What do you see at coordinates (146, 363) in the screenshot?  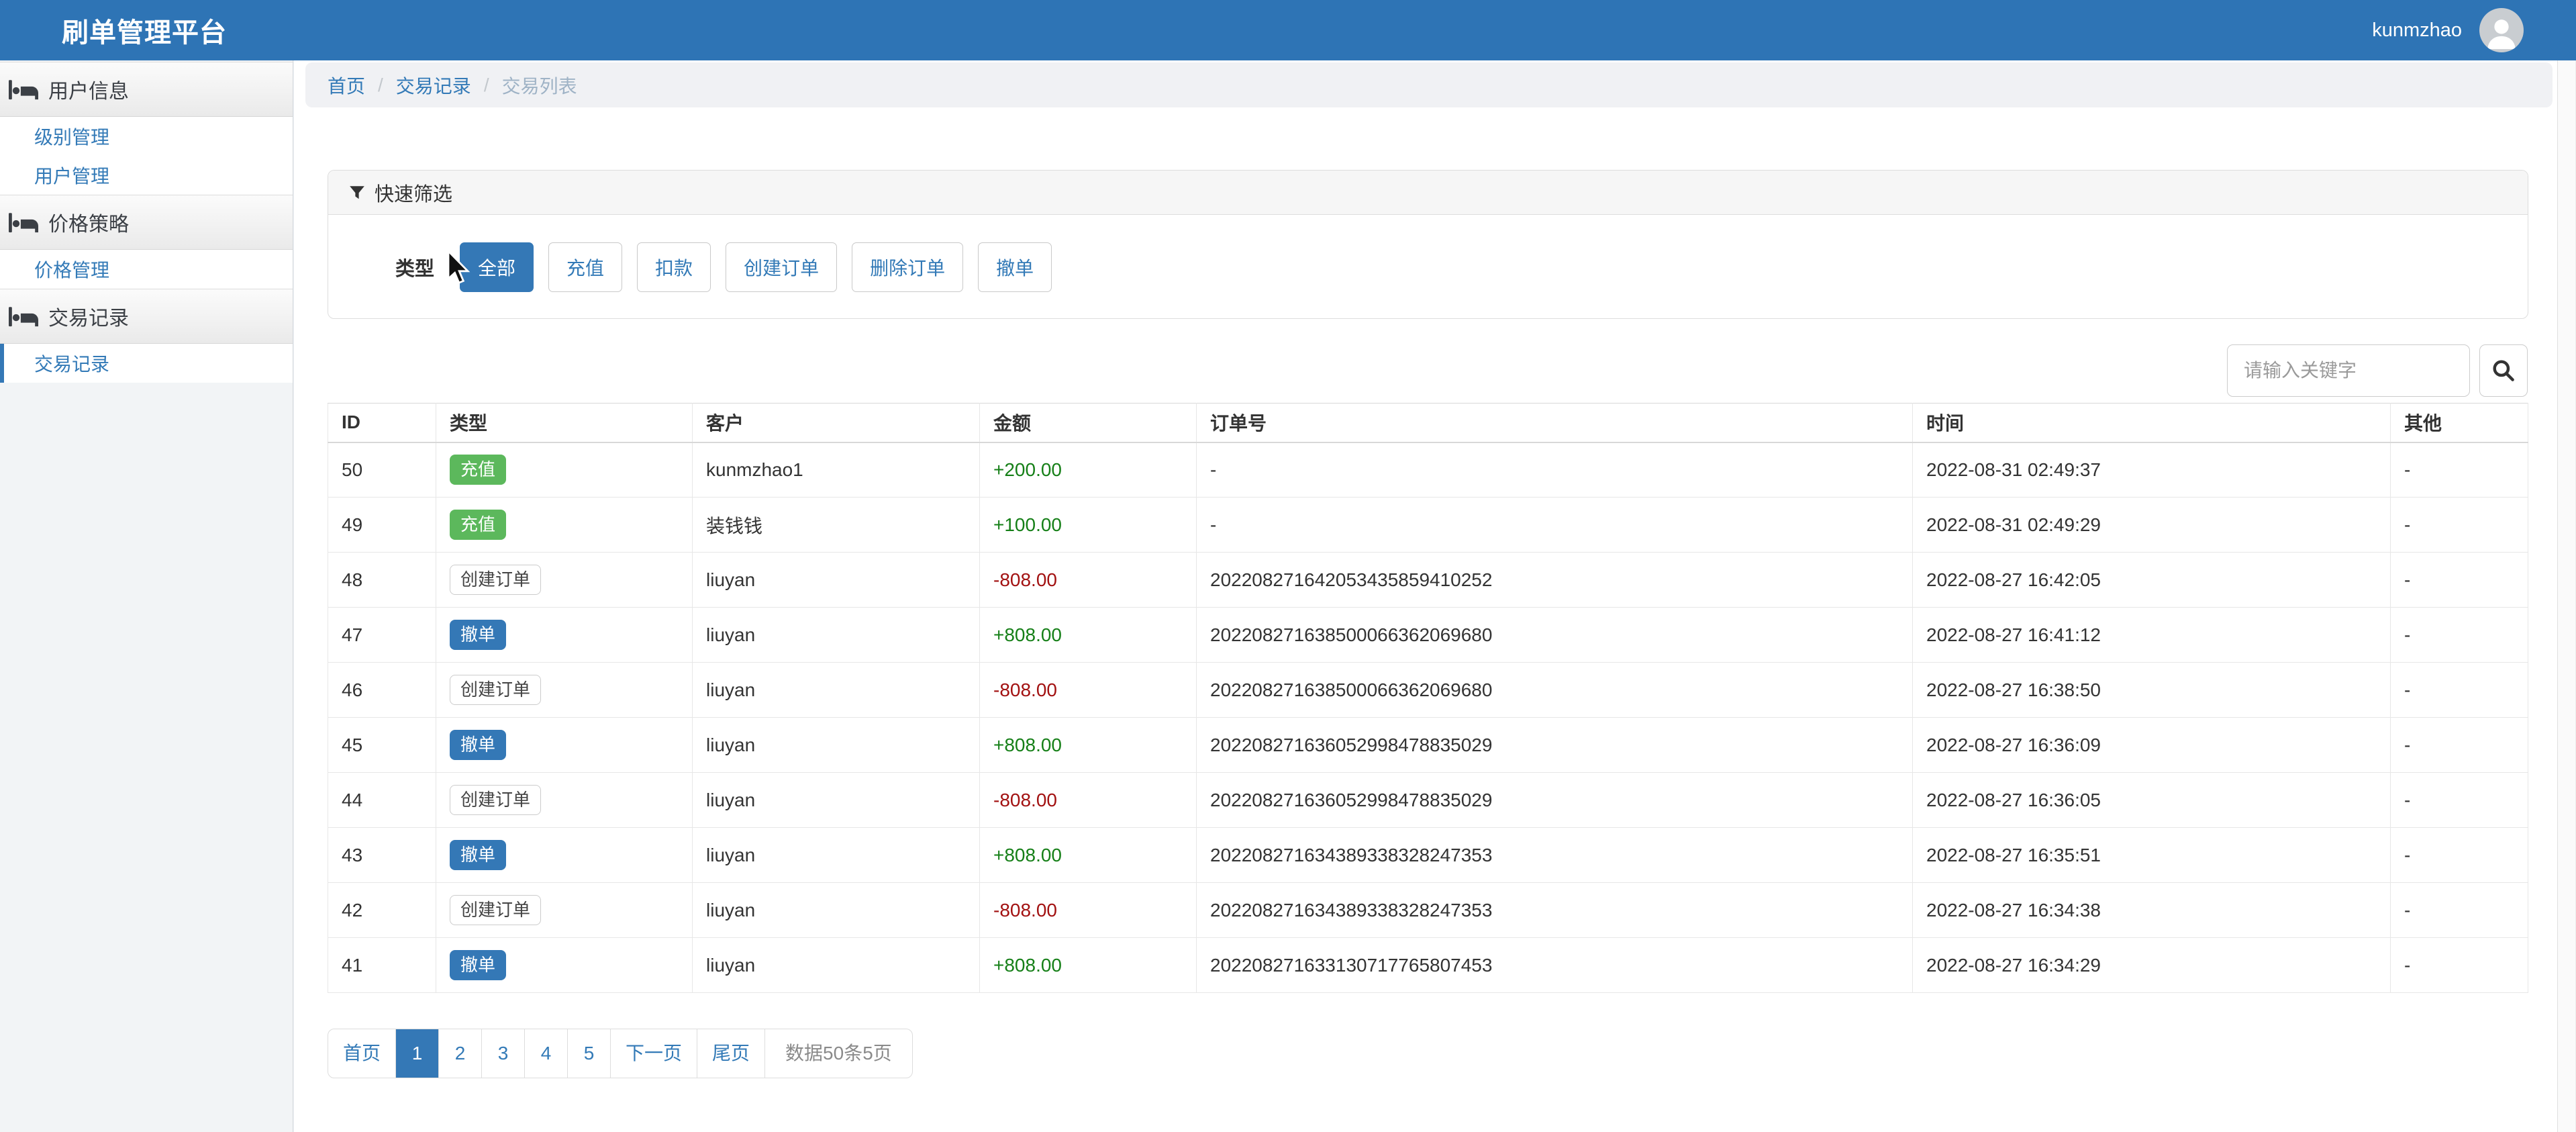 I see `sidebar-item-transaction-records: 交易记录` at bounding box center [146, 363].